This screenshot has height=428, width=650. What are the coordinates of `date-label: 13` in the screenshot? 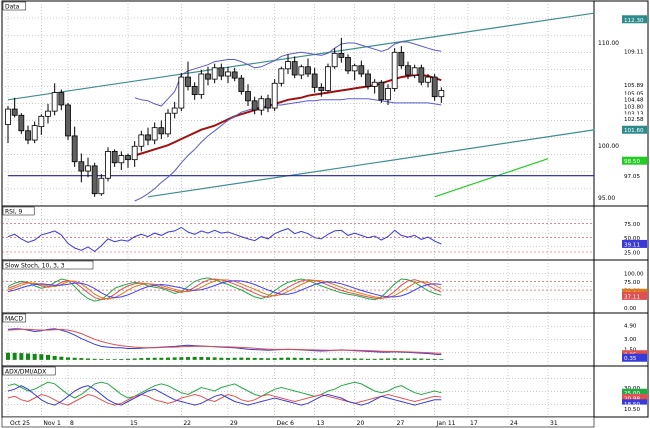 It's located at (321, 423).